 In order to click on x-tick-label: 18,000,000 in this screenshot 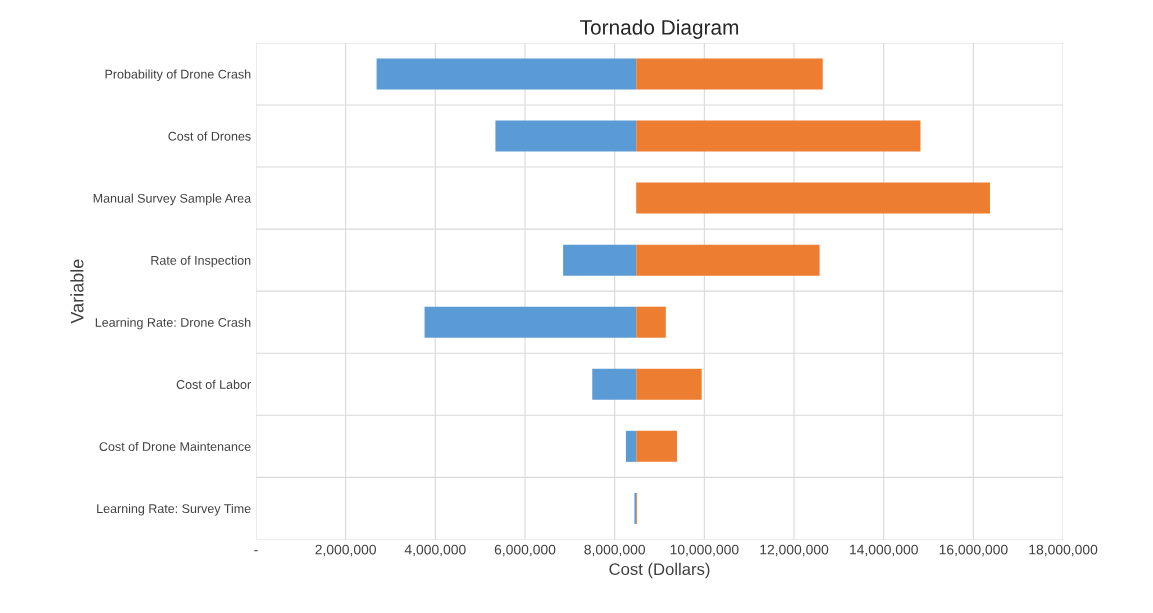, I will do `click(1063, 550)`.